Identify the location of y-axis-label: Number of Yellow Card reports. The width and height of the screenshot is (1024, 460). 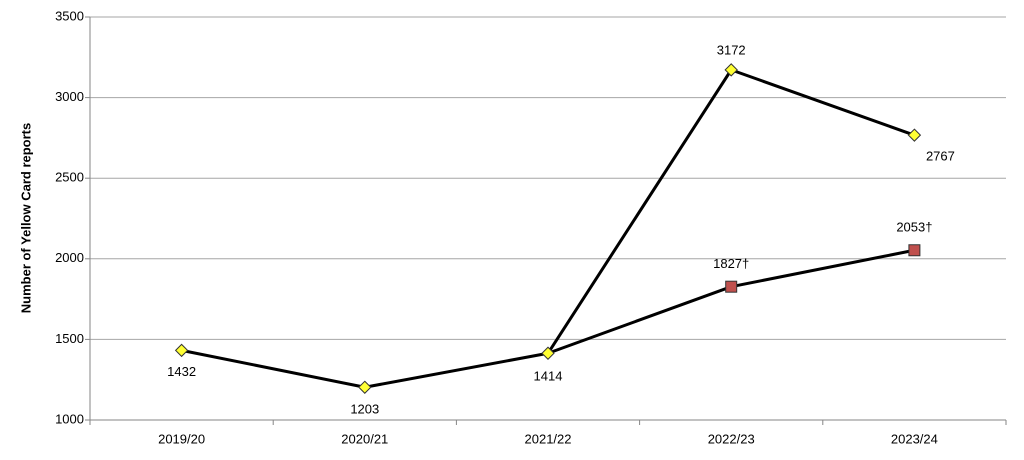
(25, 218).